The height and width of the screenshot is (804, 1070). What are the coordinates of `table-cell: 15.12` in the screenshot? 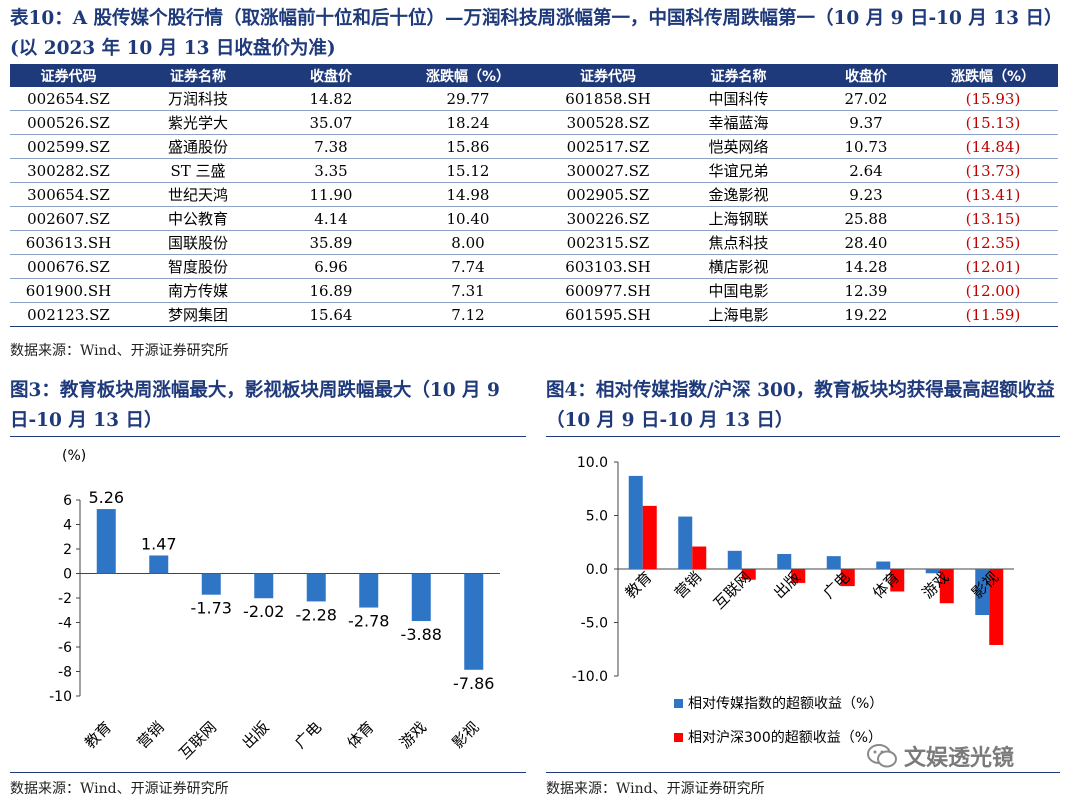 It's located at (468, 170).